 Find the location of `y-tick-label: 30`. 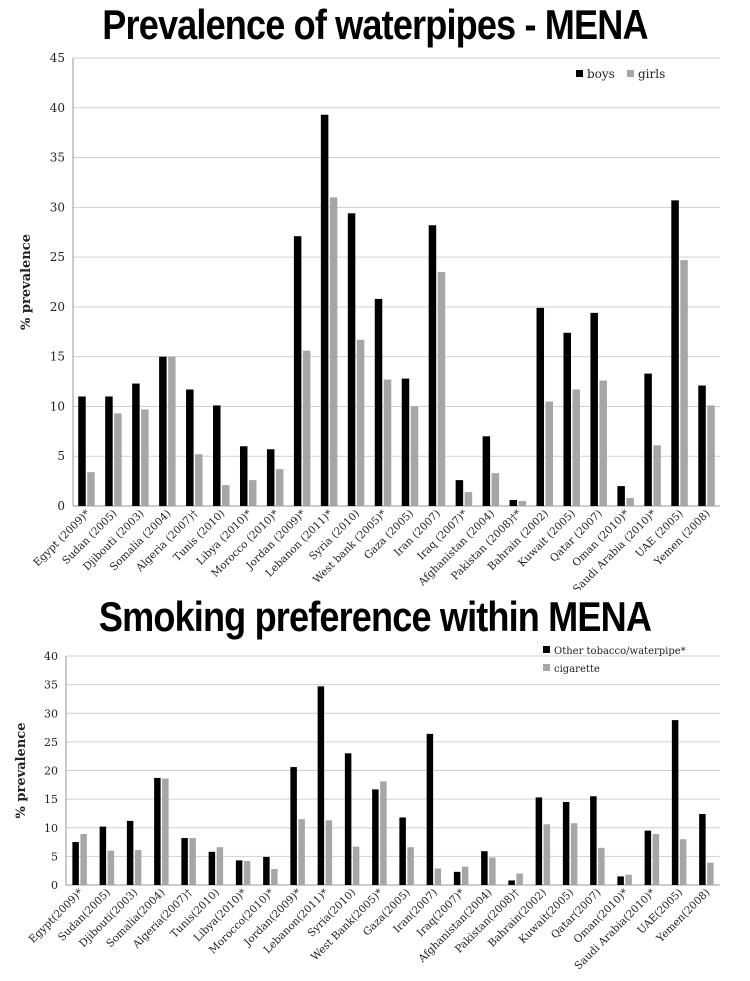

y-tick-label: 30 is located at coordinates (51, 713).